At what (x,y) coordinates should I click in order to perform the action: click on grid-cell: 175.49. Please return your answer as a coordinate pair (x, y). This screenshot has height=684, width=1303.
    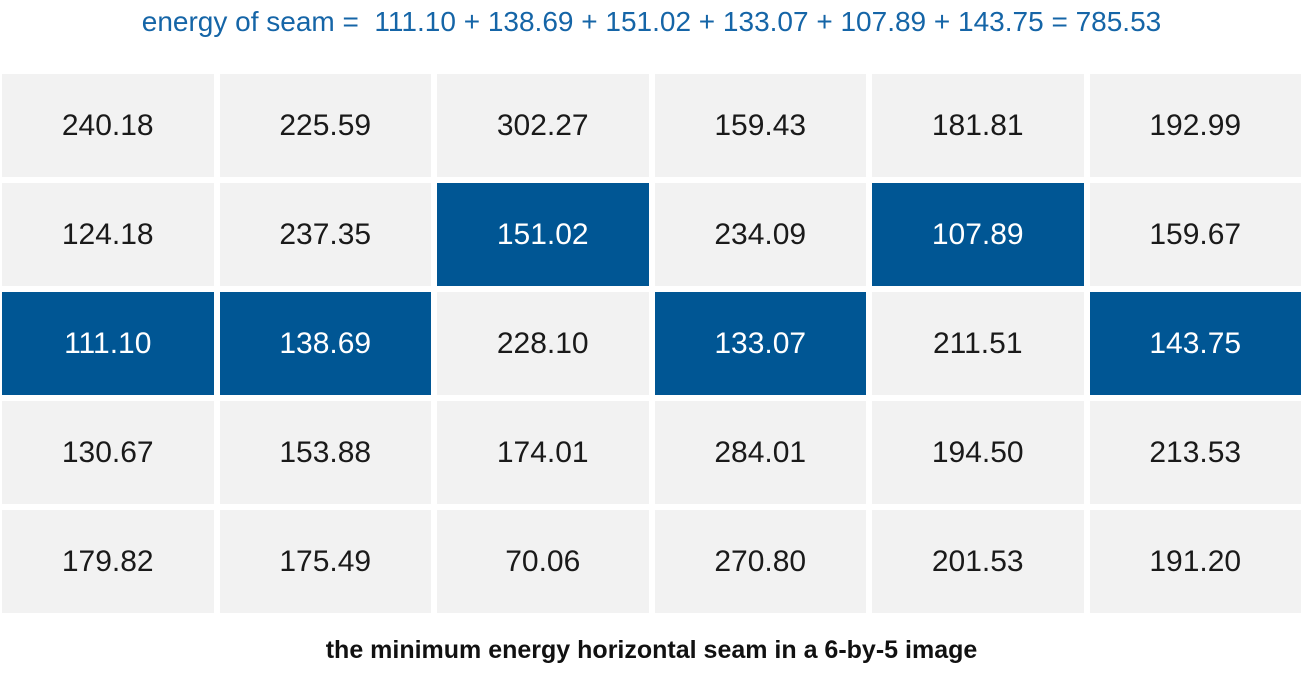
    Looking at the image, I should click on (325, 561).